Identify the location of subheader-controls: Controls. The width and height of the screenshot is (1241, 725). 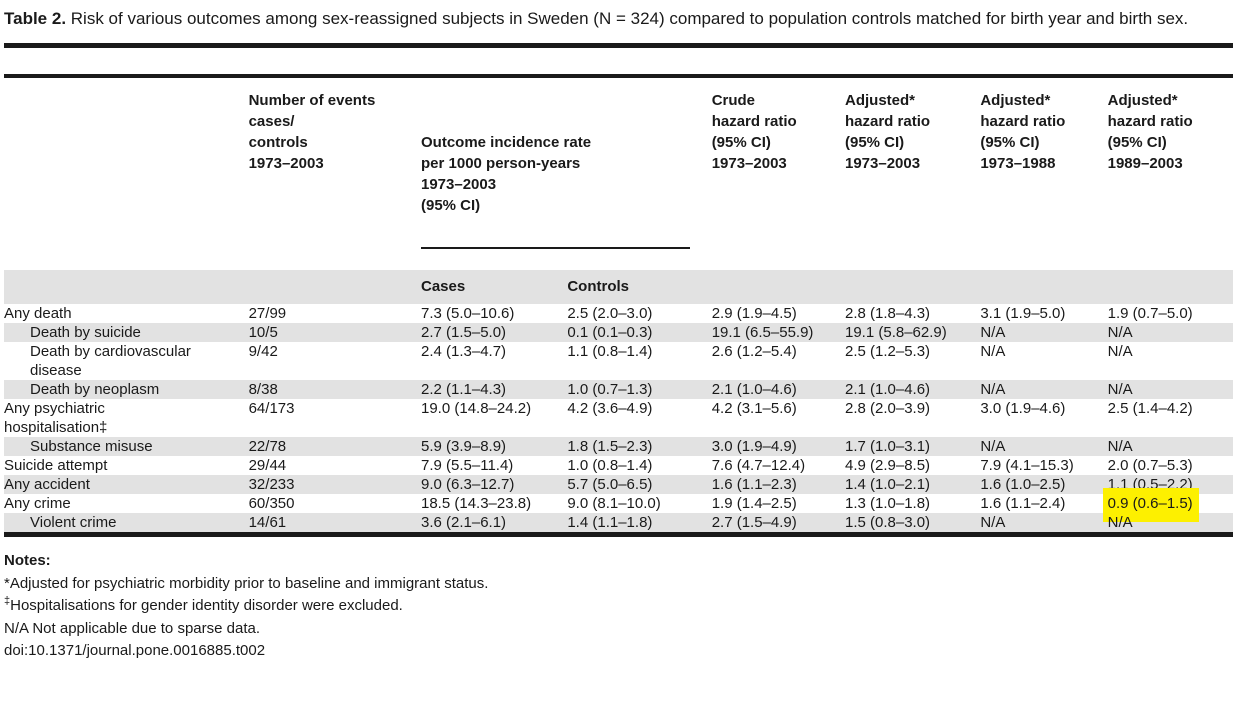
(639, 287).